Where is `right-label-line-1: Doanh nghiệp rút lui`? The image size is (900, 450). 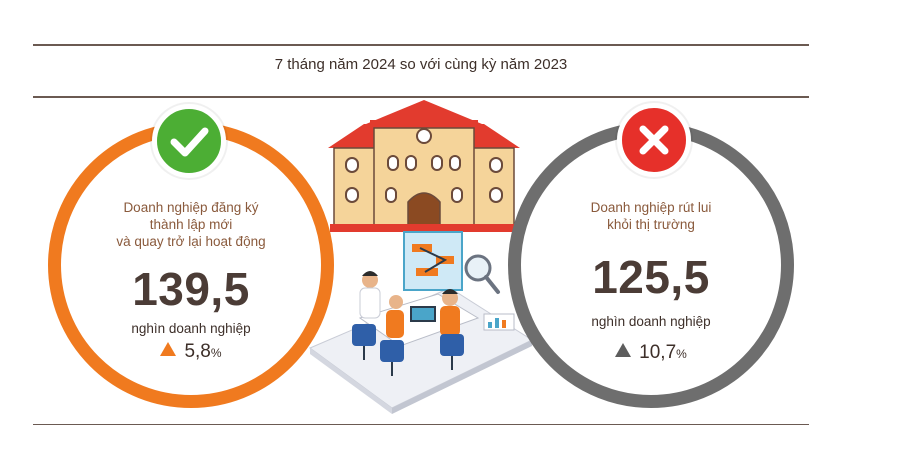 right-label-line-1: Doanh nghiệp rút lui is located at coordinates (651, 207).